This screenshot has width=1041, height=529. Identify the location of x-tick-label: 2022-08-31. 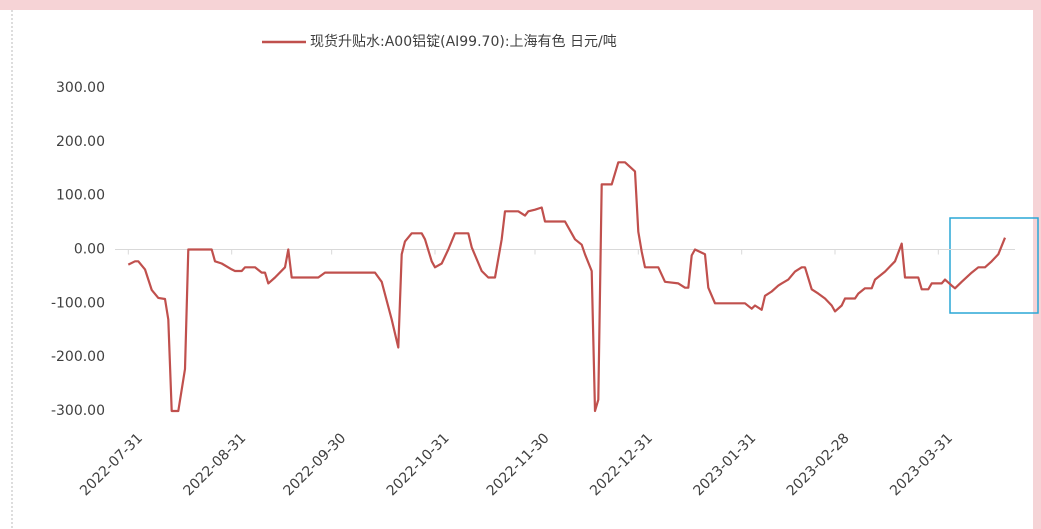
(214, 464).